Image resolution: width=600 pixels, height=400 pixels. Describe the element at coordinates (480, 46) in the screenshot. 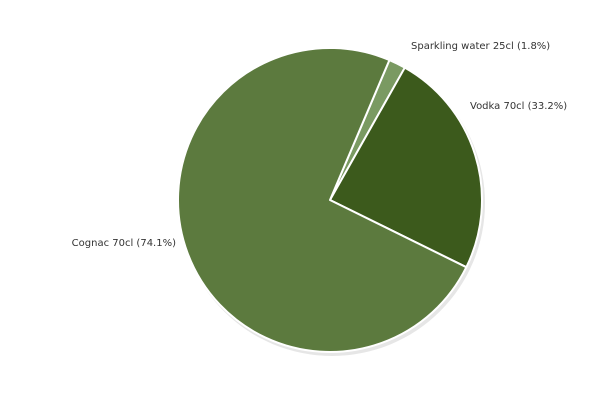

I see `slice-label-0: Sparkling water 25cl (1.8%)` at that location.